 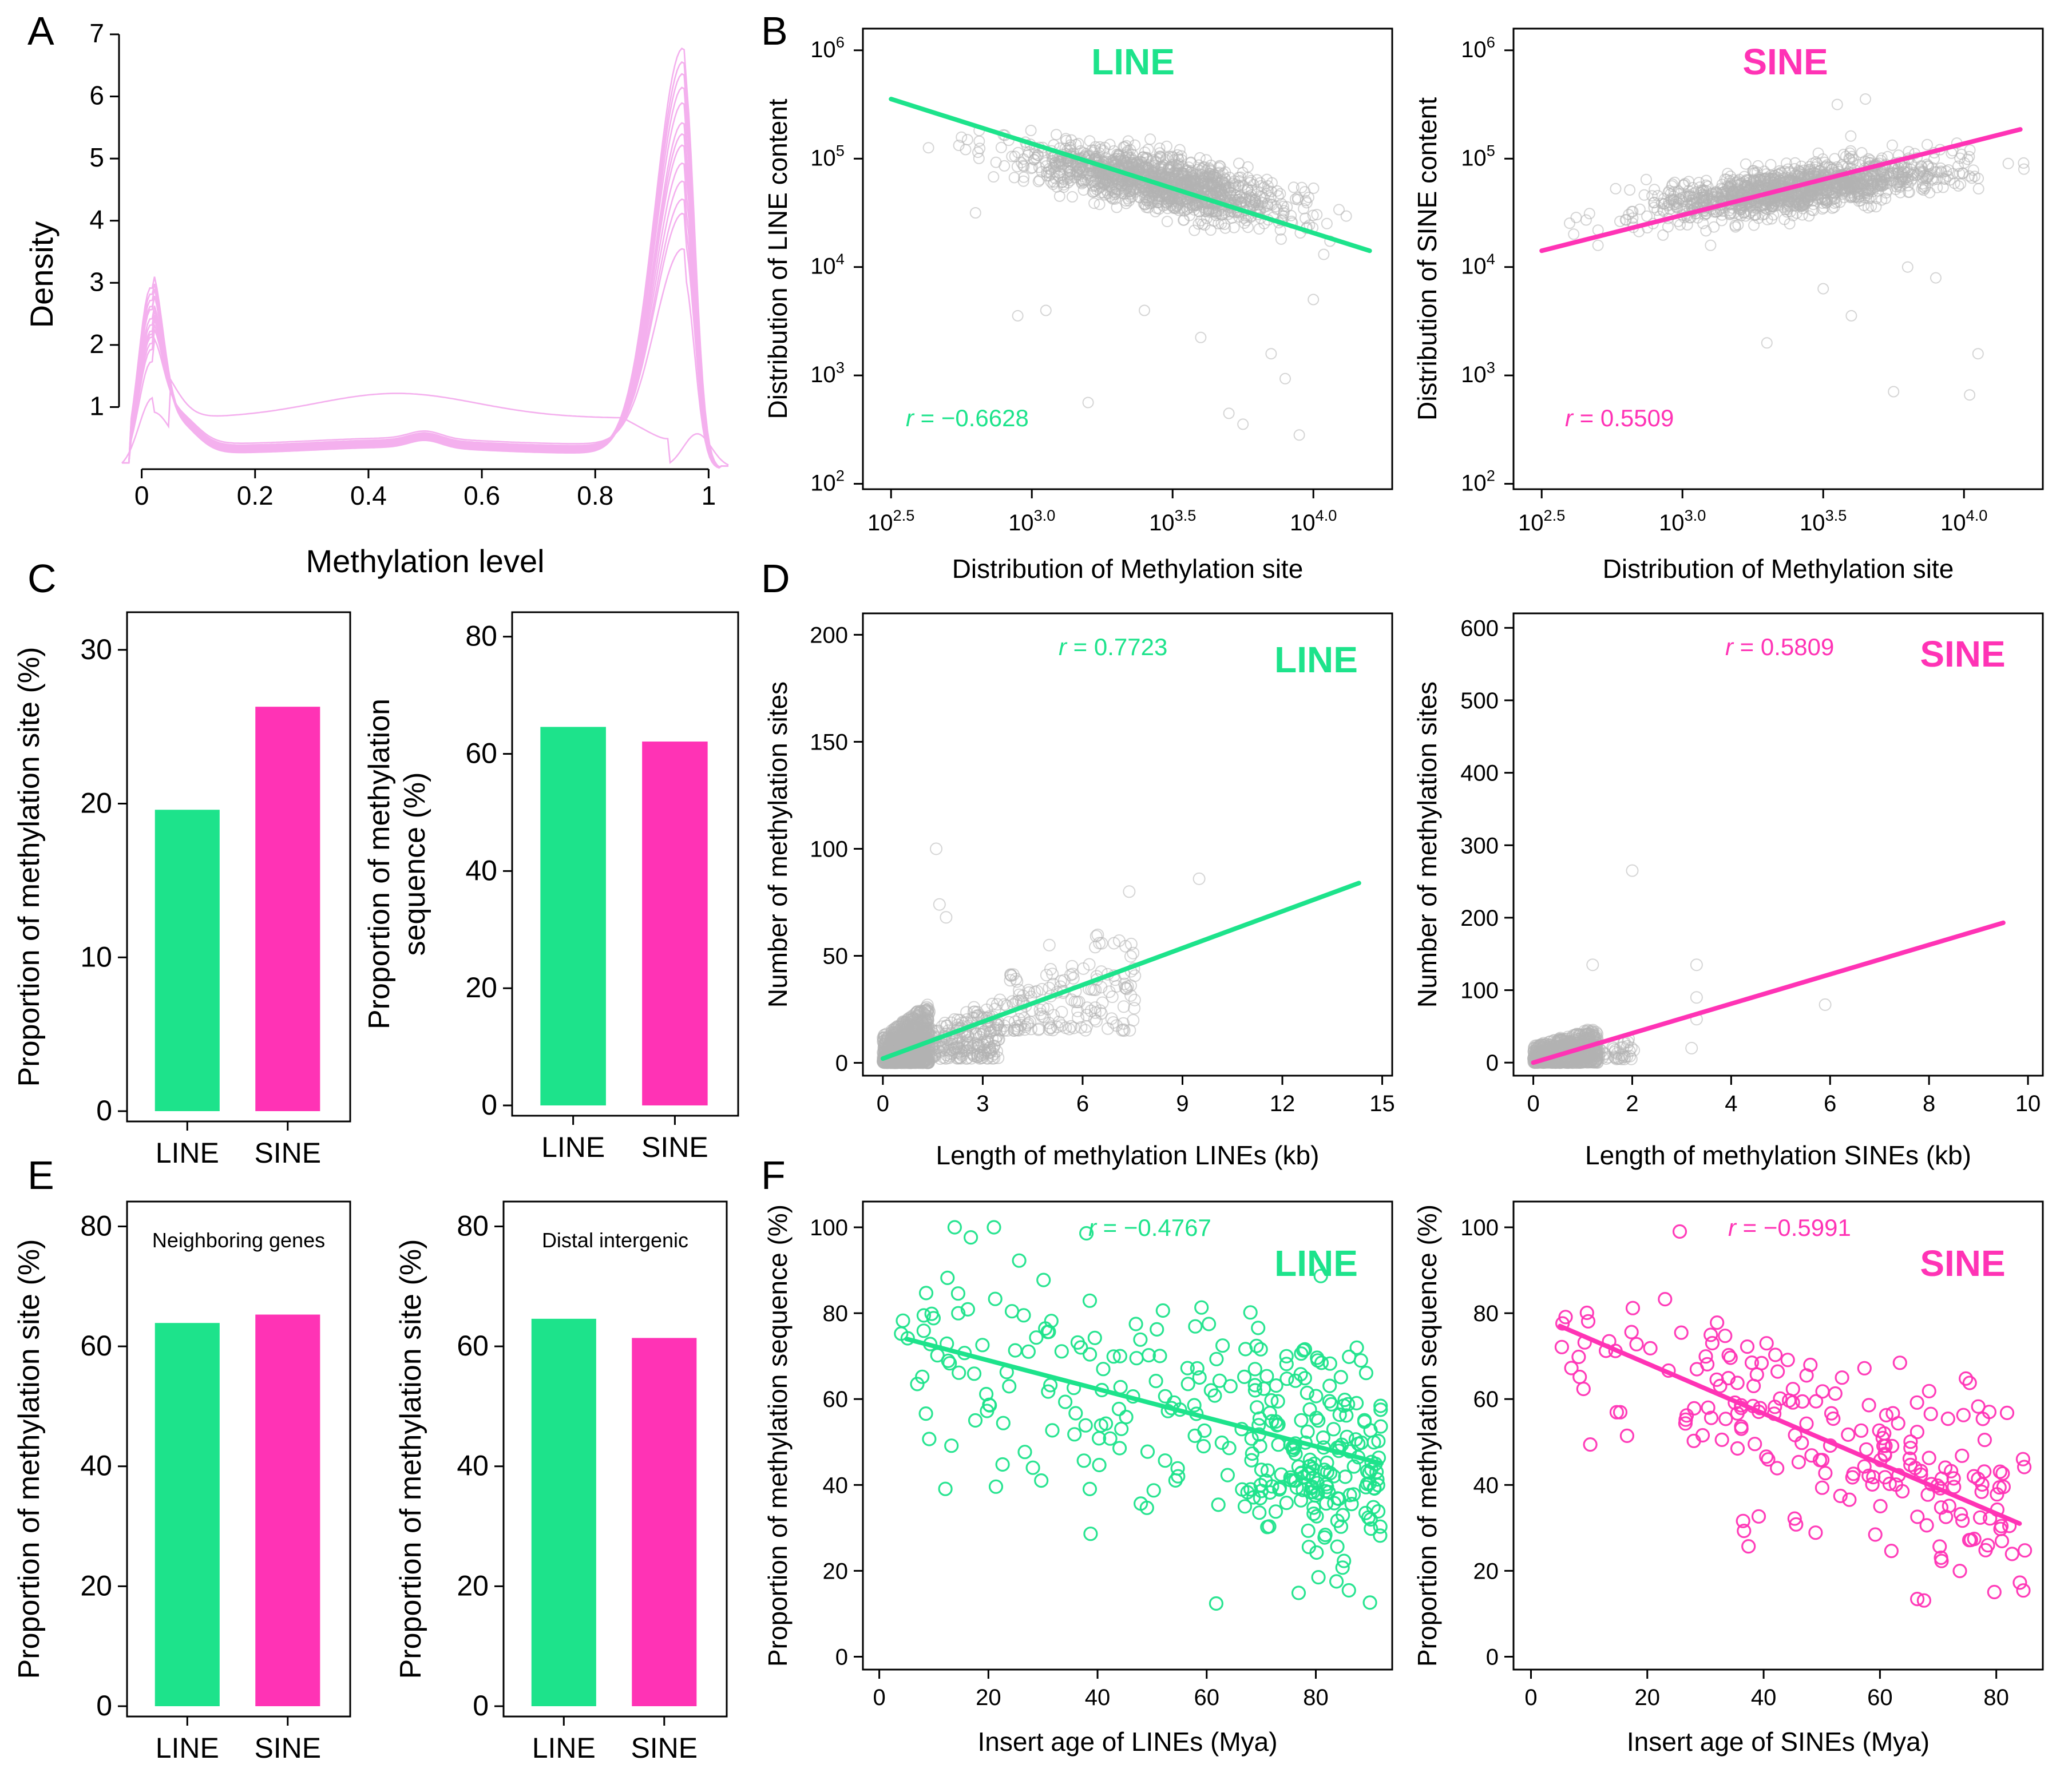 I want to click on y-tick-label: 200, so click(x=1479, y=918).